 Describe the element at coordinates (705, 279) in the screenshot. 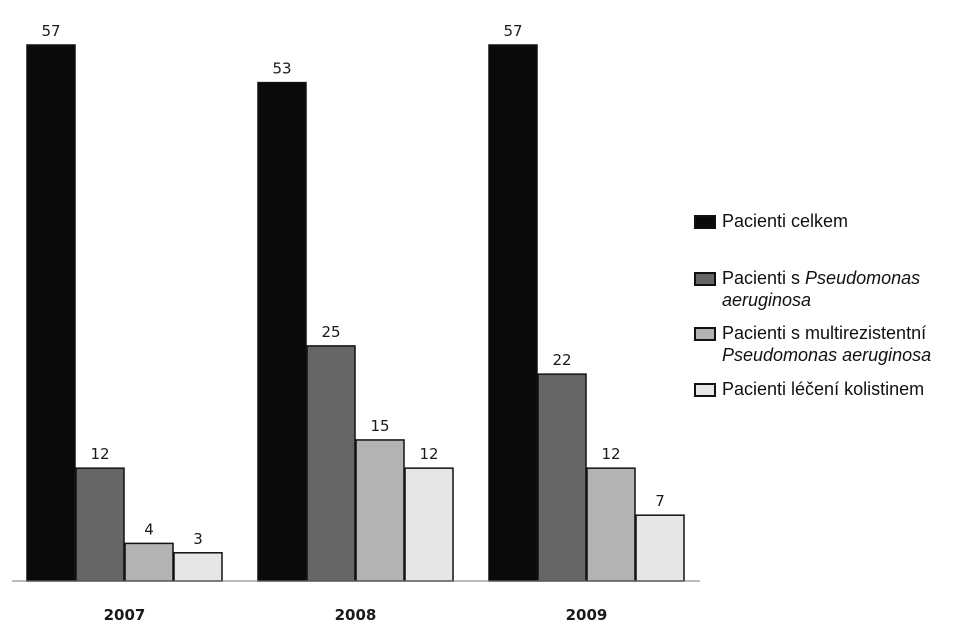

I see `legend-swatch-pseudomonas` at that location.